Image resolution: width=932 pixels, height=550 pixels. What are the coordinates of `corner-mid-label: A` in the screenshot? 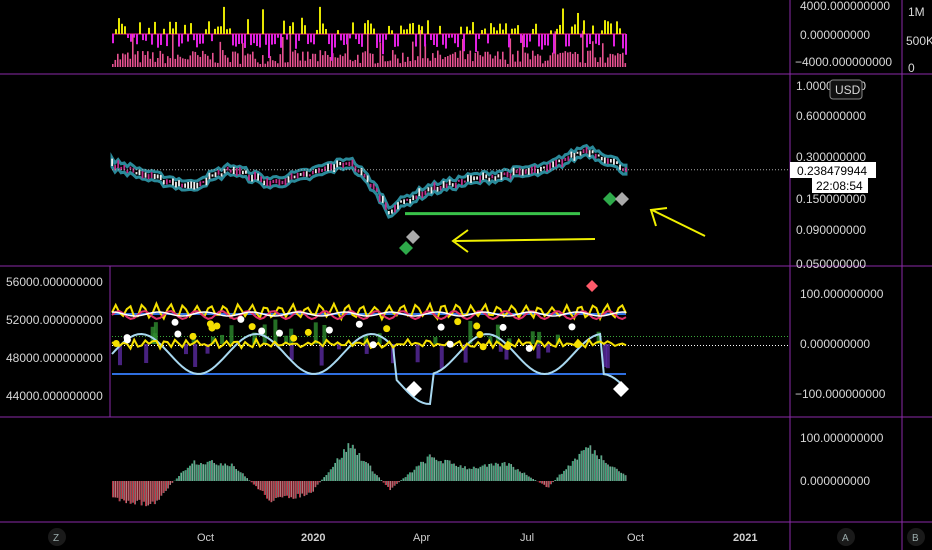 It's located at (845, 538).